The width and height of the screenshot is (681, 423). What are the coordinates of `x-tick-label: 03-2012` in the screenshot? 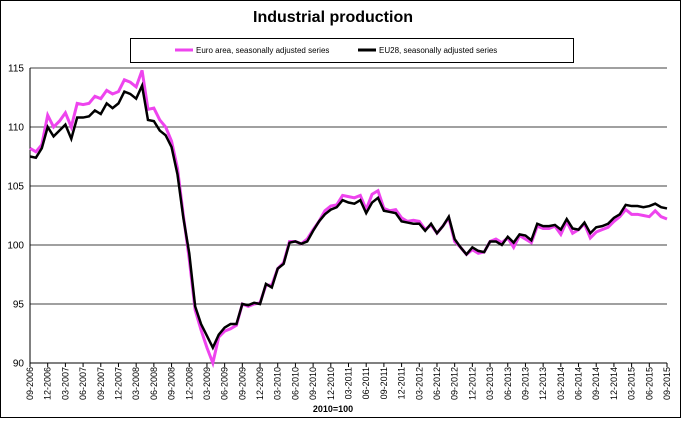 It's located at (419, 383).